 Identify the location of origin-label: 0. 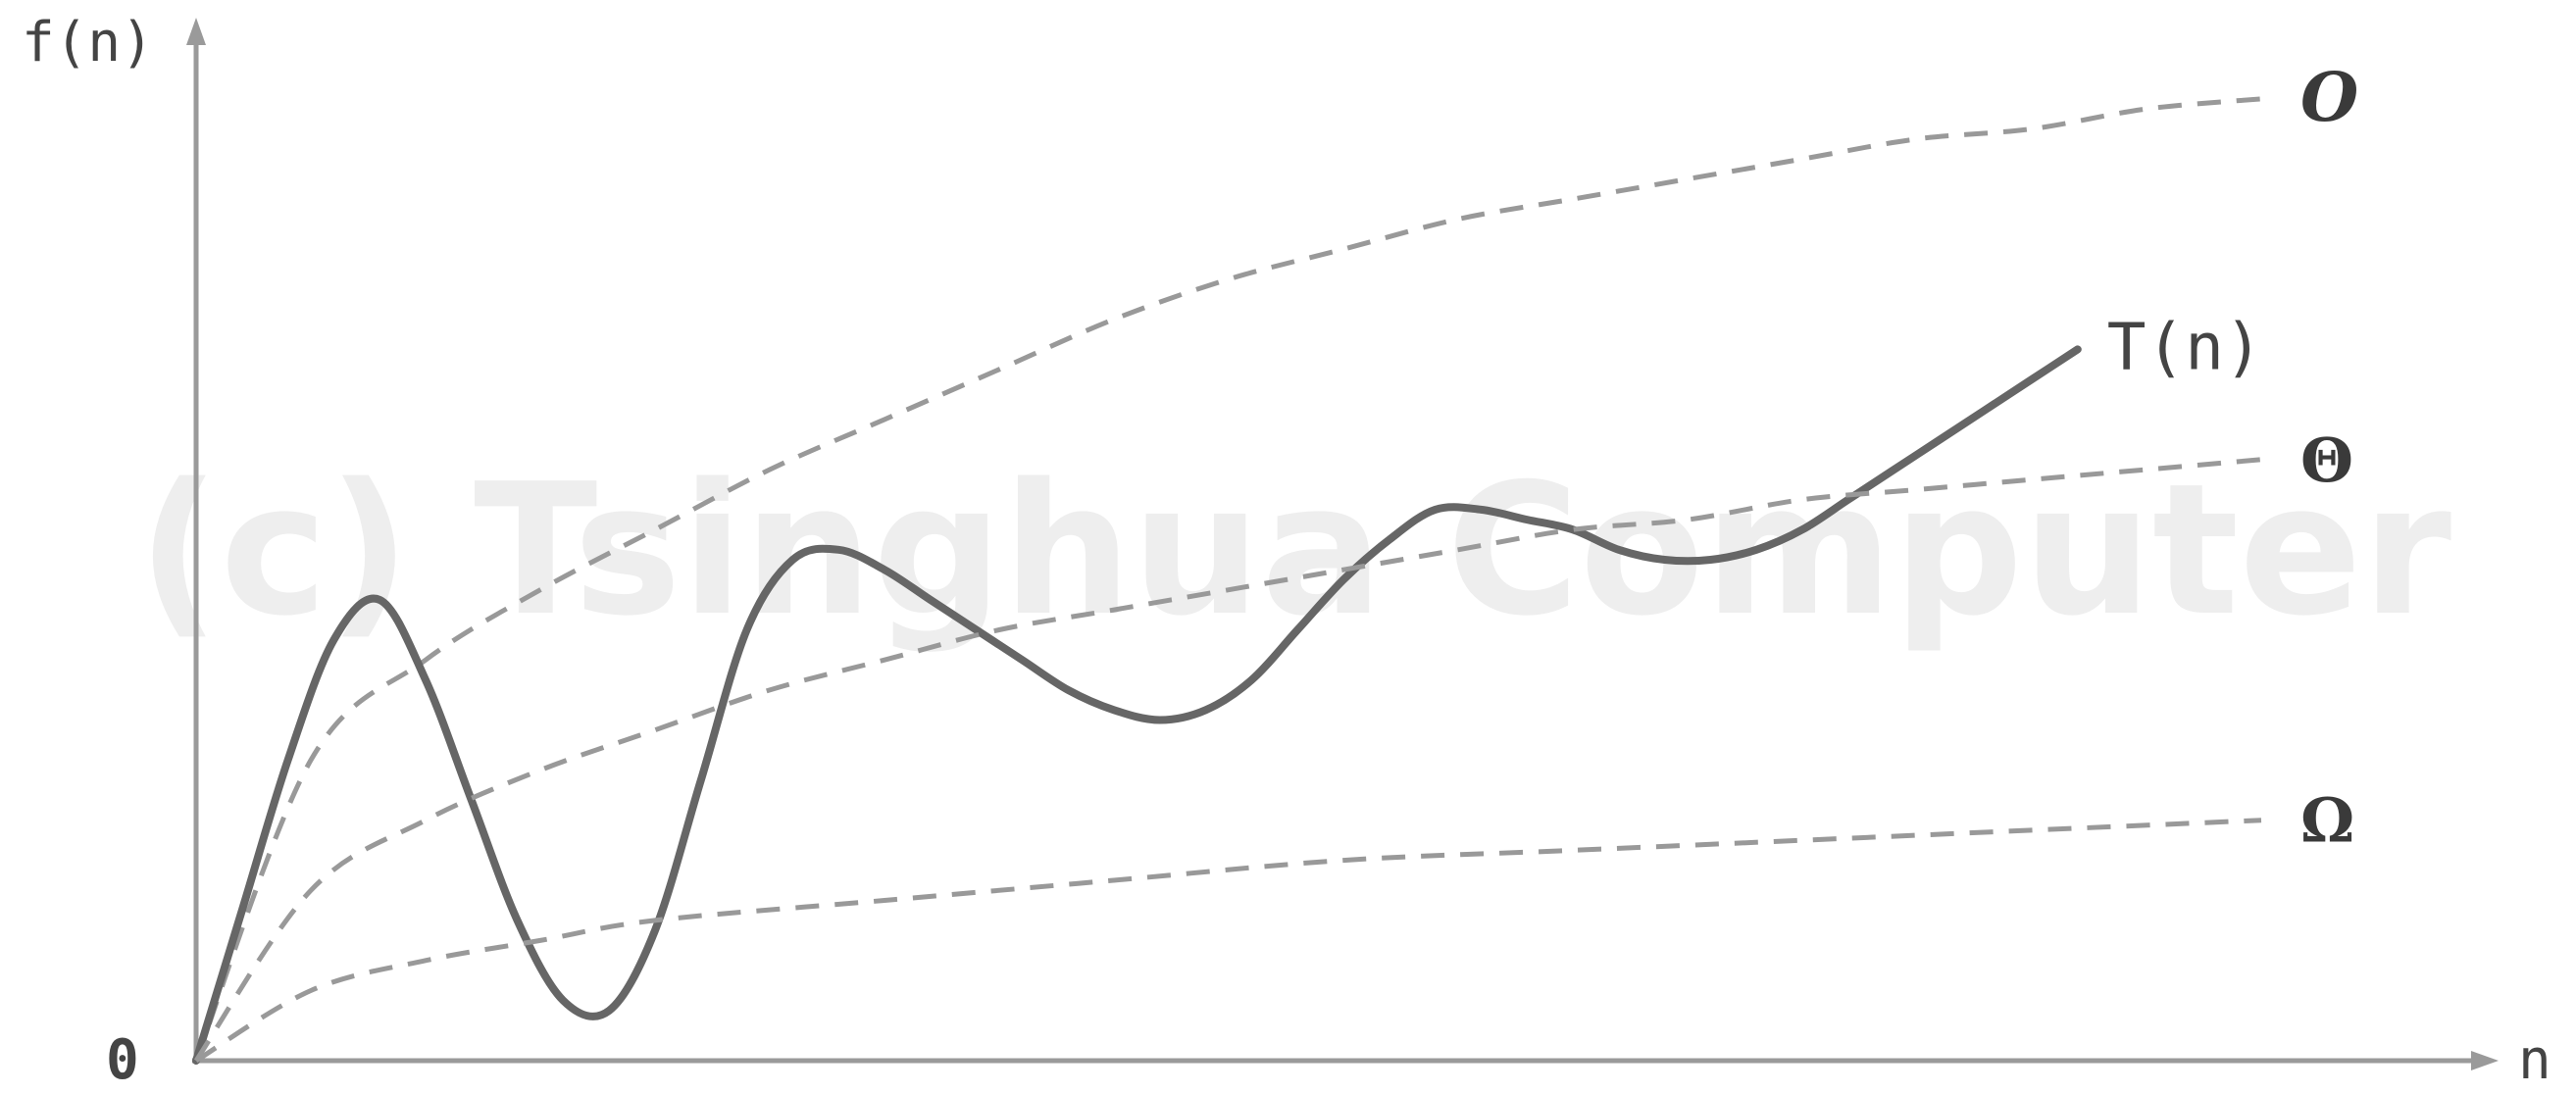
(123, 1060).